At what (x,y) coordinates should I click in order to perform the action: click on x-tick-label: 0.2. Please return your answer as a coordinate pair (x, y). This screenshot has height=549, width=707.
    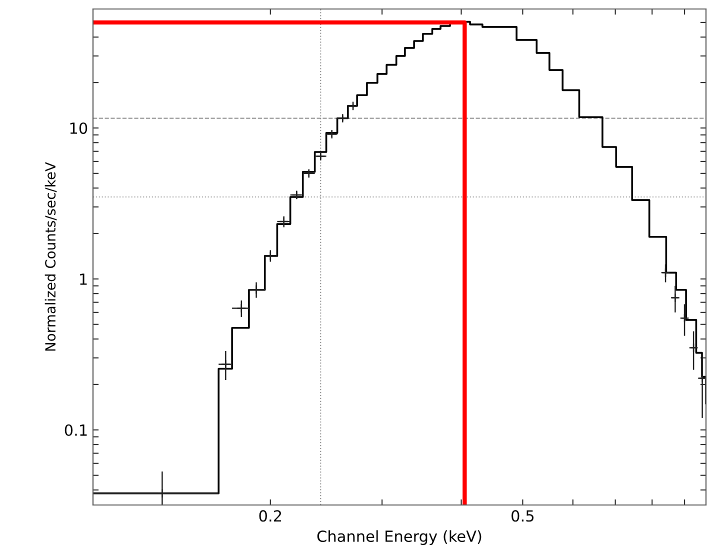
    Looking at the image, I should click on (270, 516).